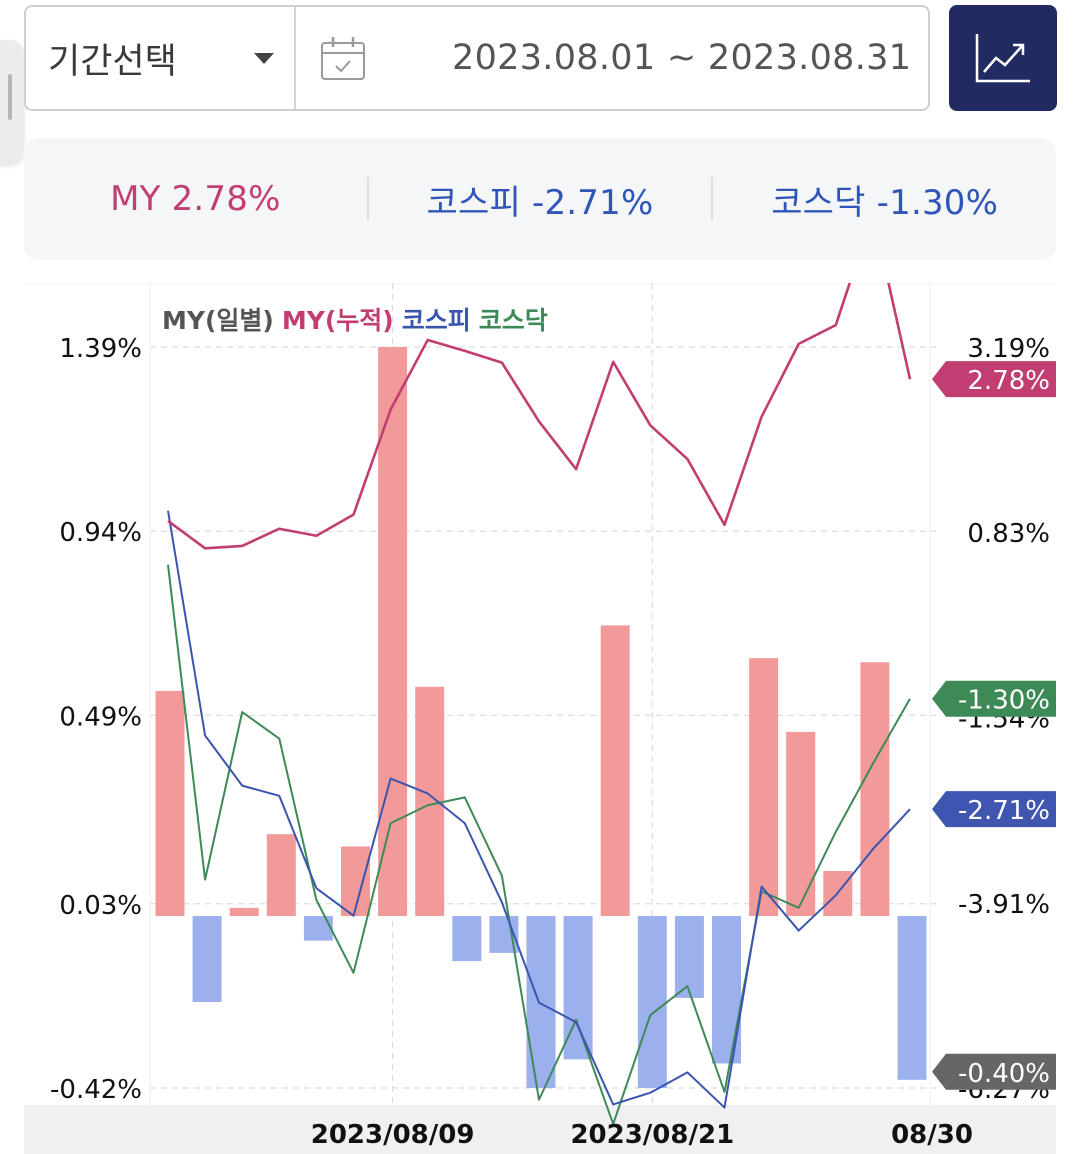 The width and height of the screenshot is (1080, 1154). I want to click on period-select-dropdown: 기간선택, so click(161, 58).